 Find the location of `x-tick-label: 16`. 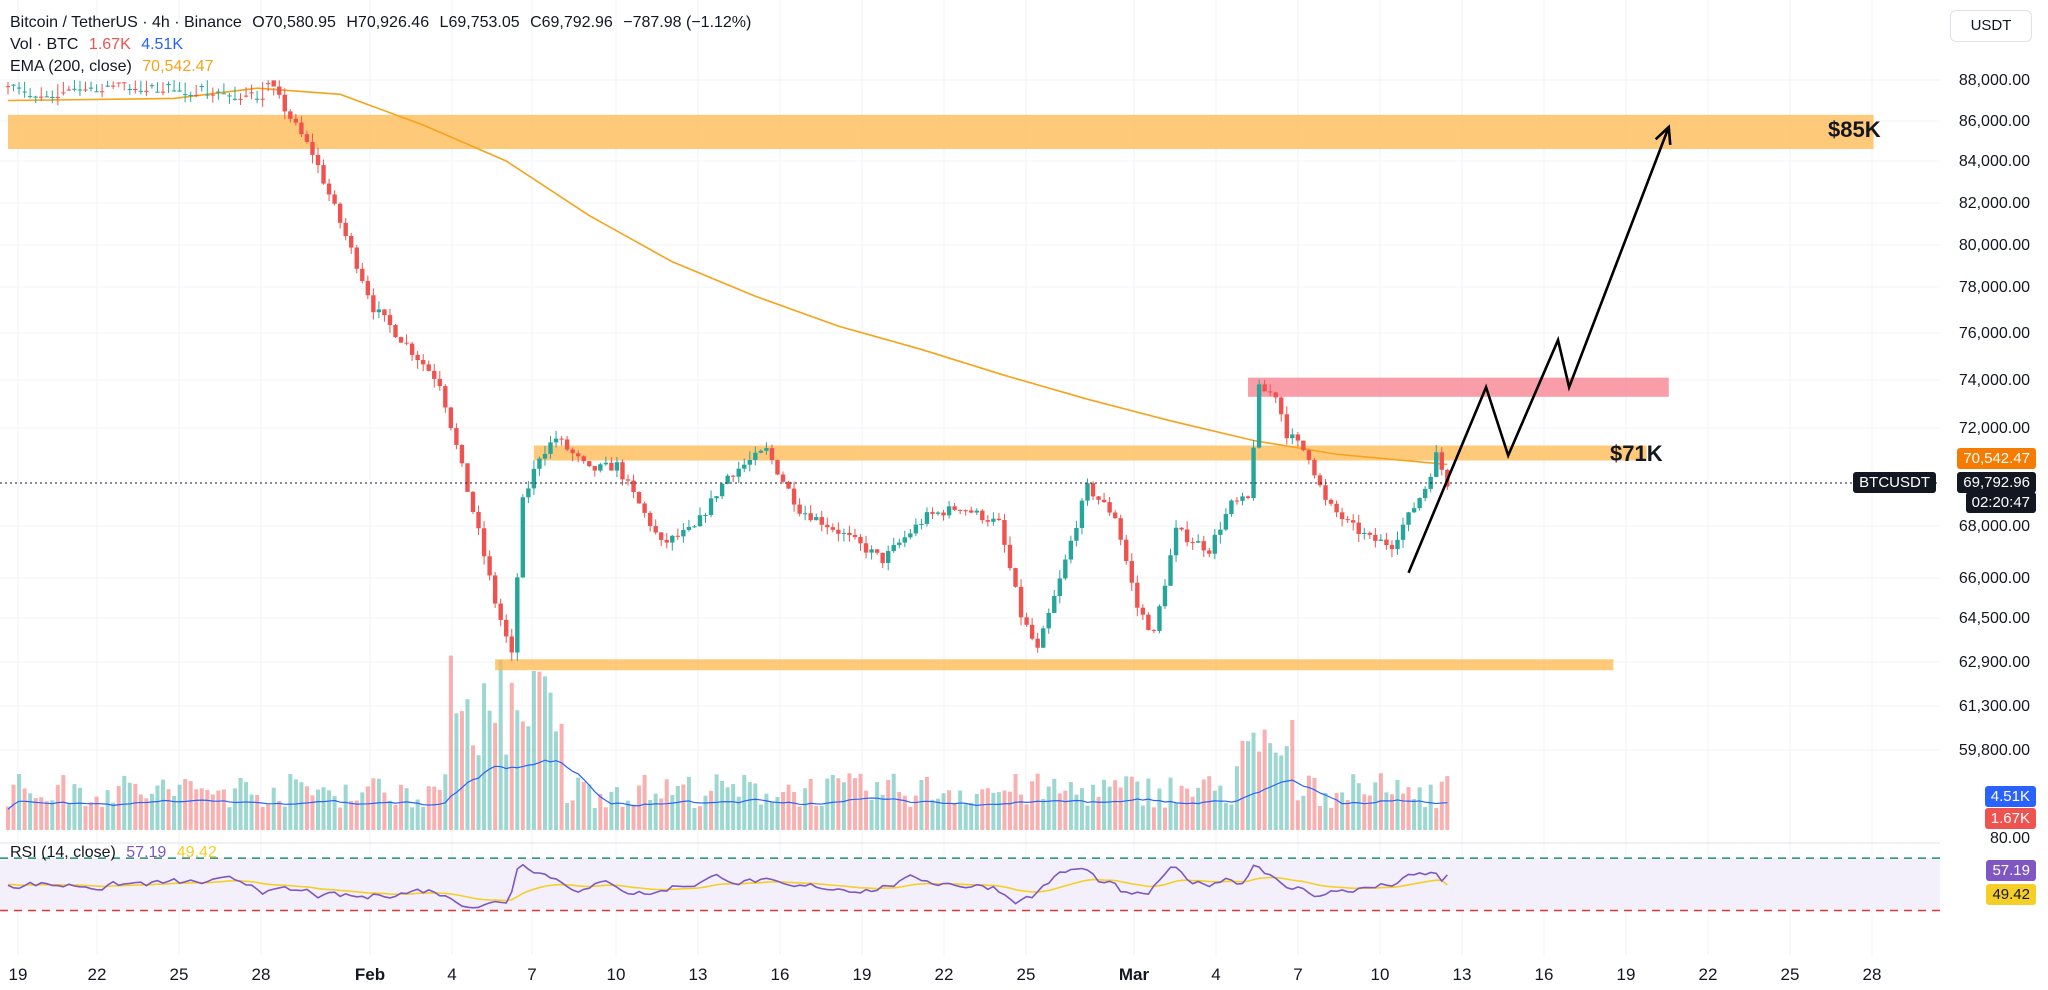

x-tick-label: 16 is located at coordinates (780, 974).